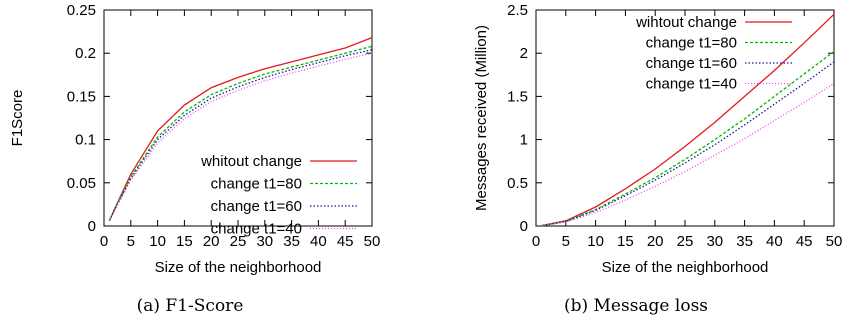  I want to click on y-tick-label: 1, so click(524, 140).